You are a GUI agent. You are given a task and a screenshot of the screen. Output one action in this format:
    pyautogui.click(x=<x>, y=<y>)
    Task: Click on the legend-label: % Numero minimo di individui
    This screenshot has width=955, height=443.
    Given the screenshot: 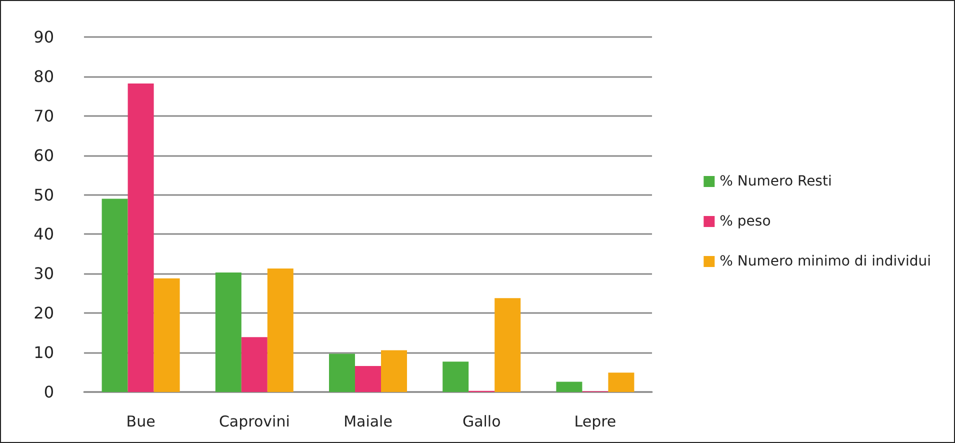 What is the action you would take?
    pyautogui.click(x=826, y=262)
    